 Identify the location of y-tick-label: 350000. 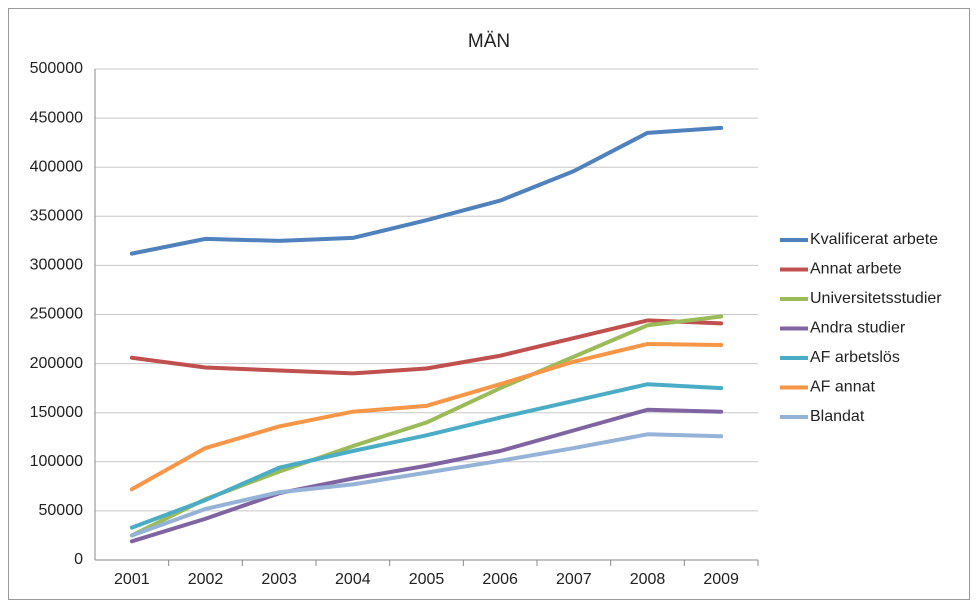
(56, 216).